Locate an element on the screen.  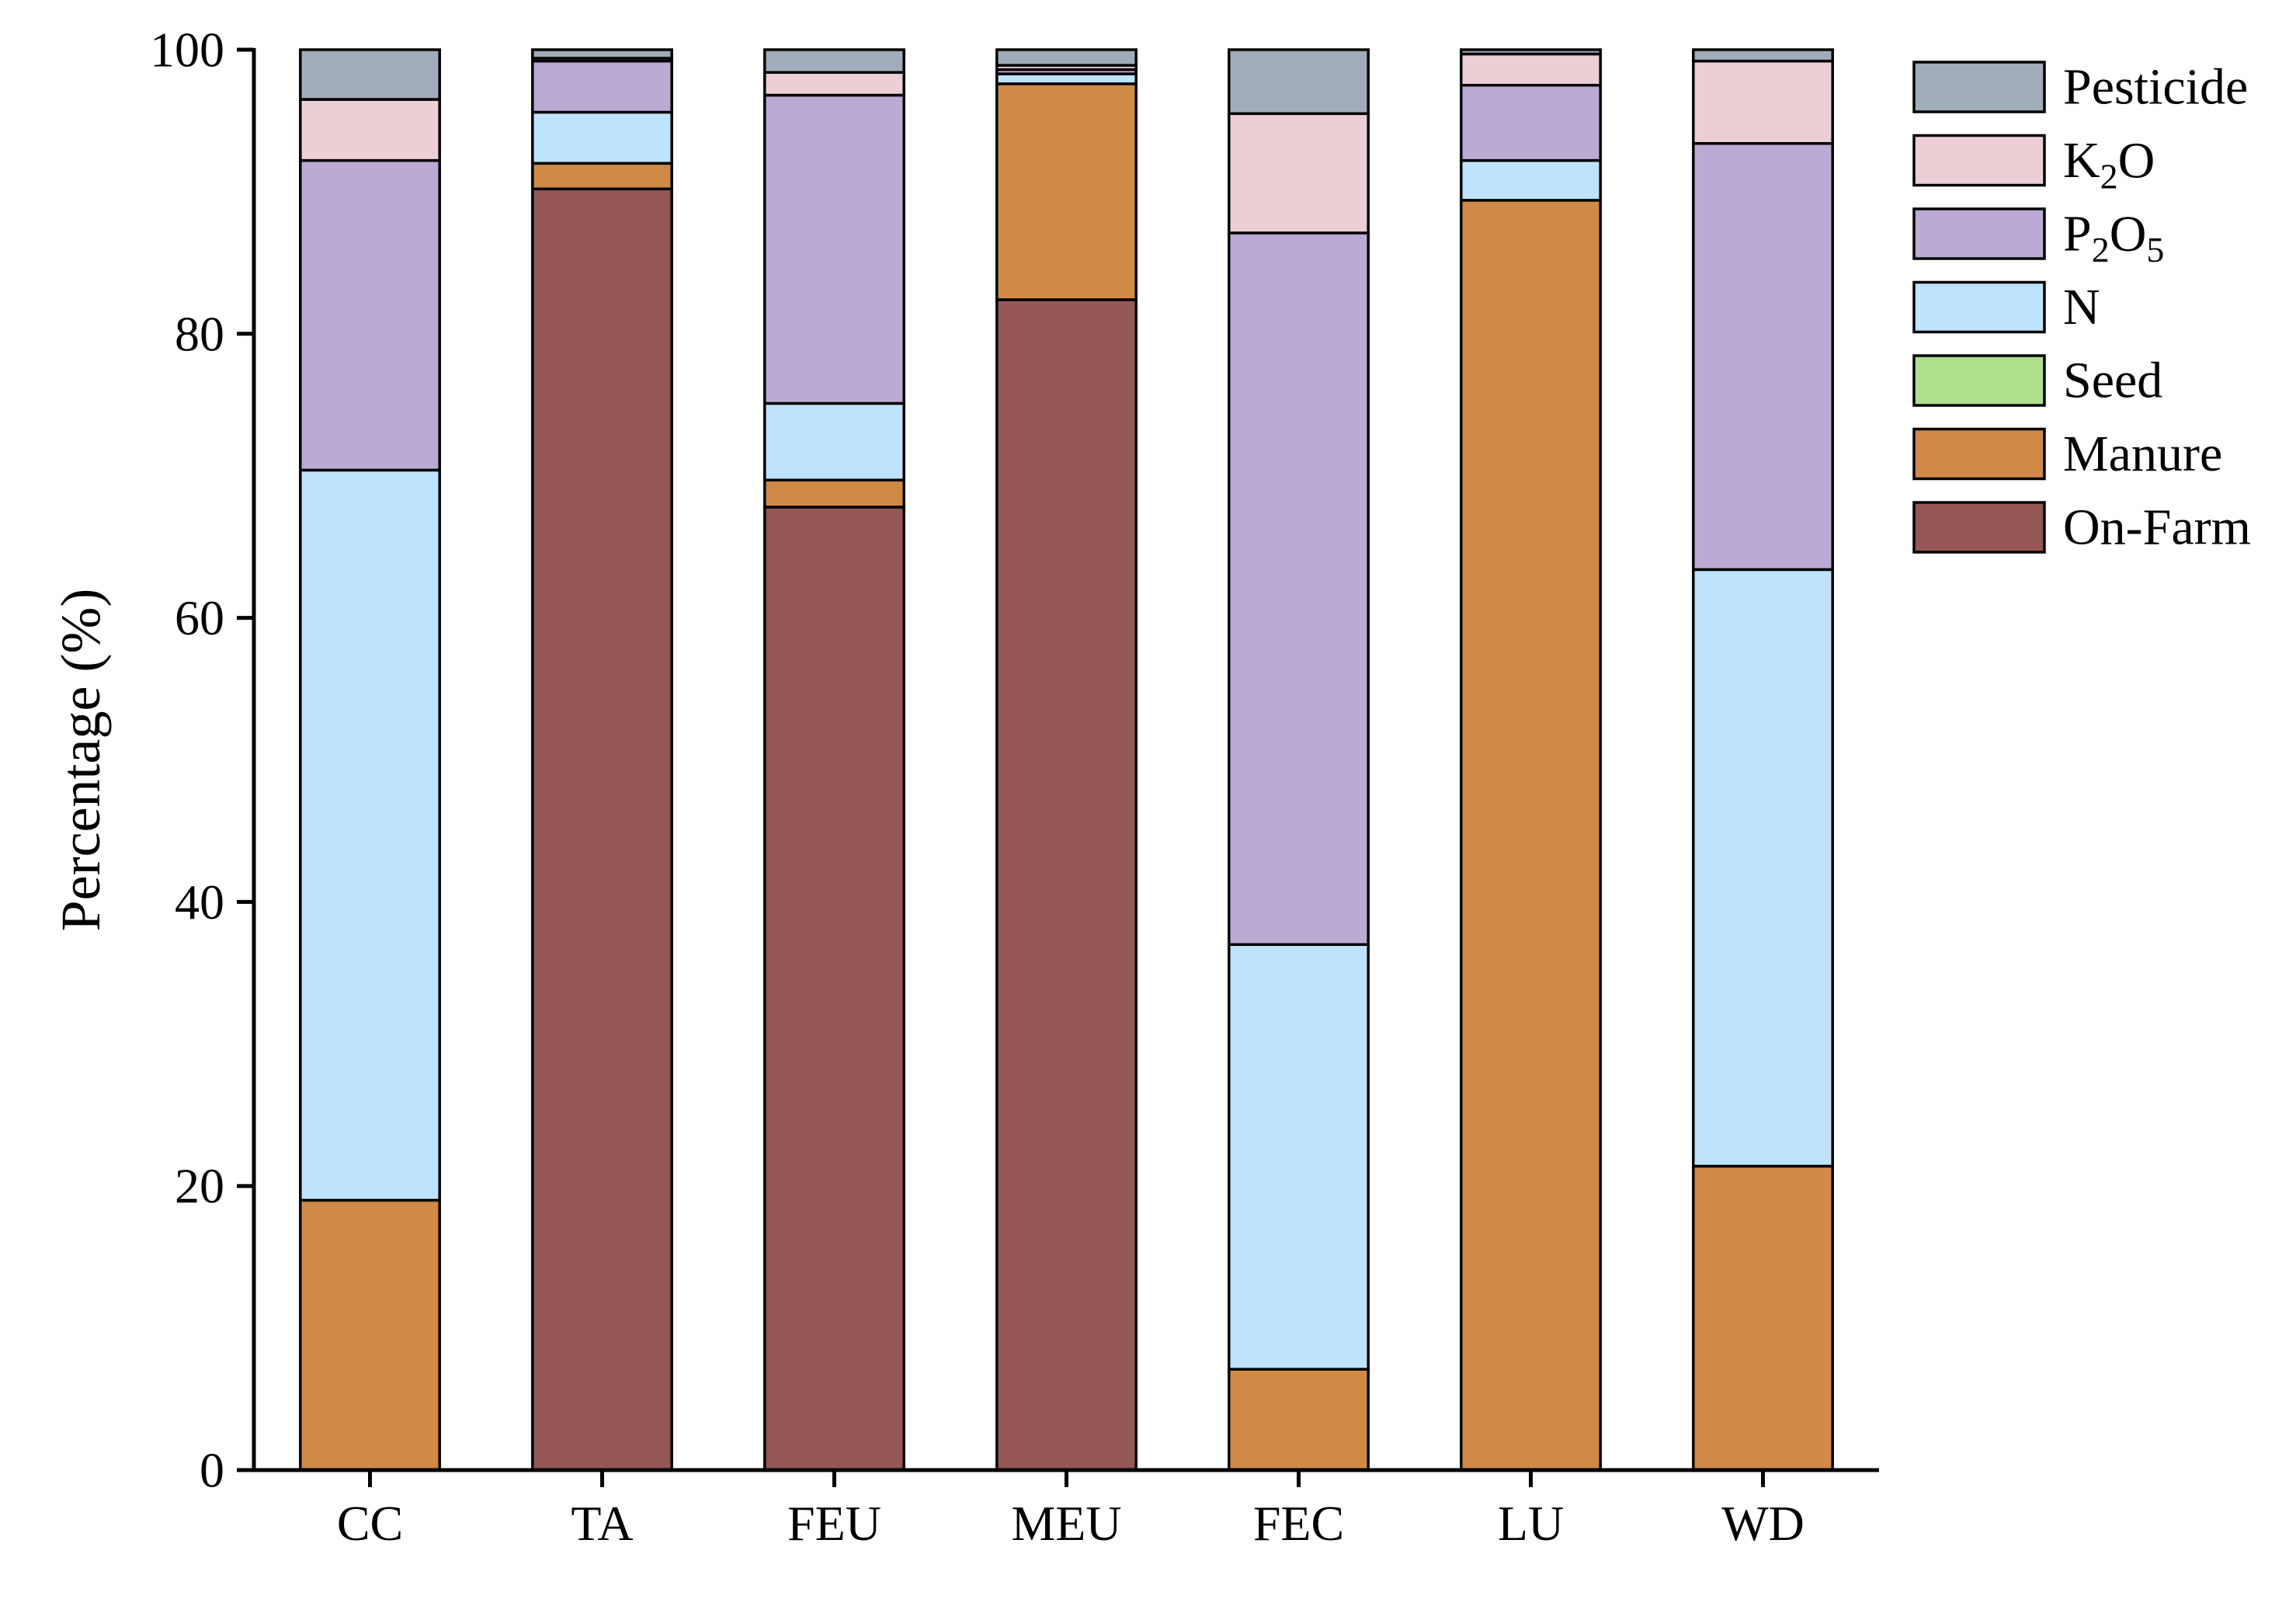
bar-stack-fec is located at coordinates (1299, 760).